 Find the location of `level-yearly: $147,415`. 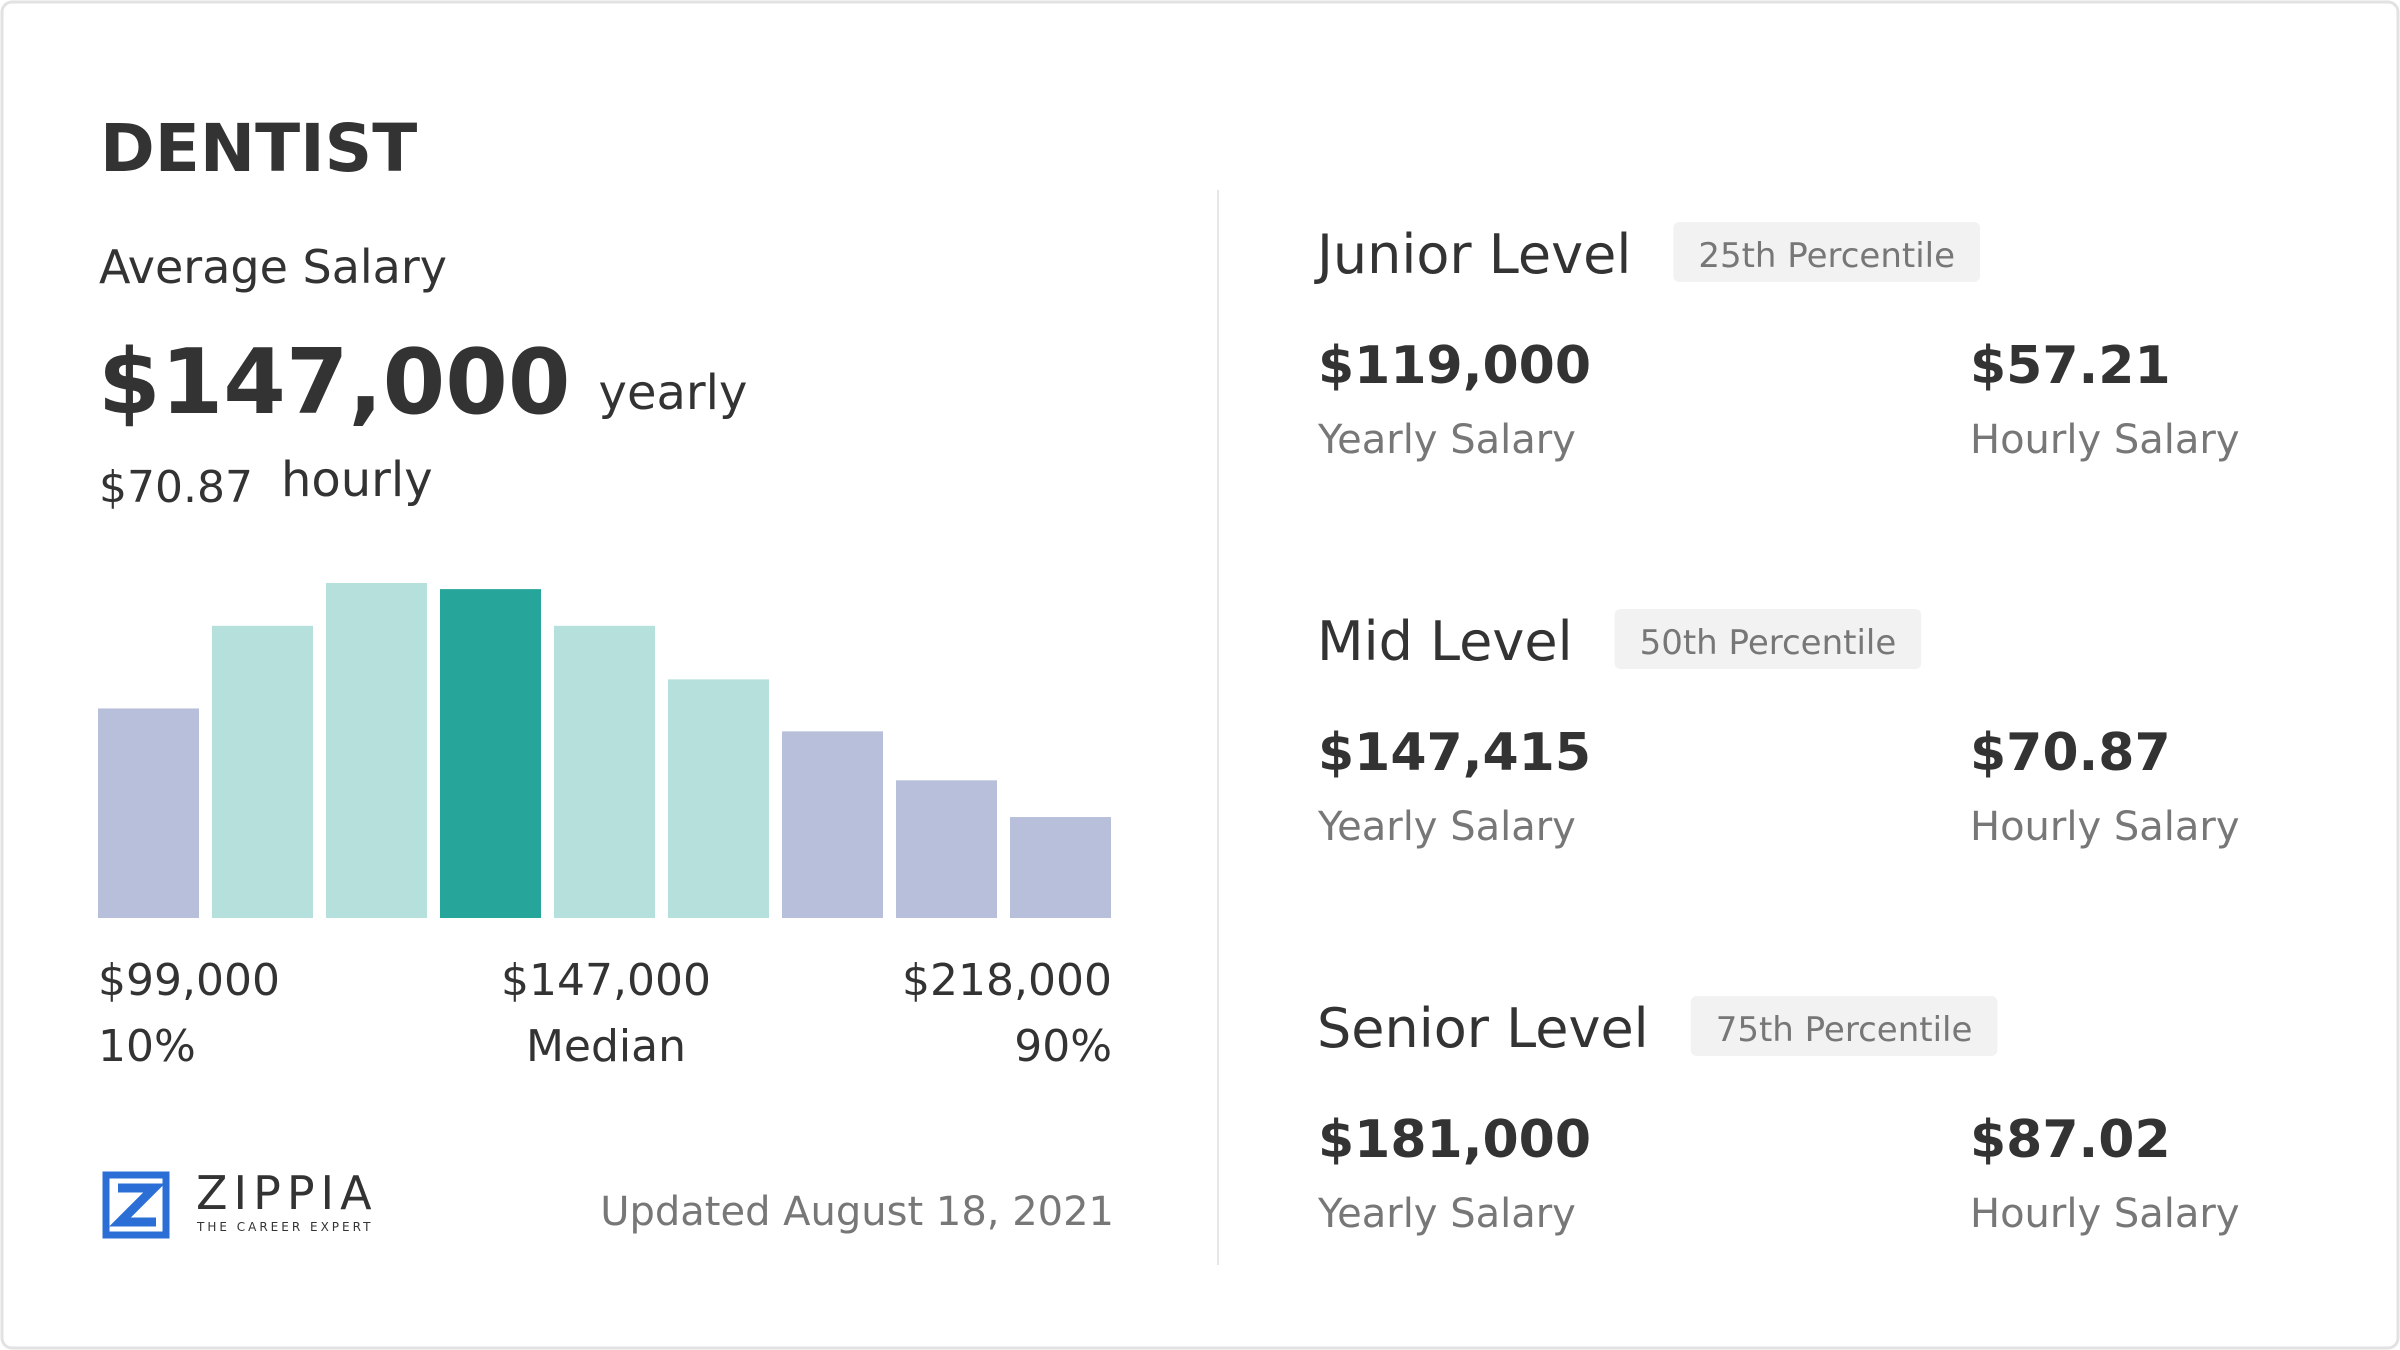

level-yearly: $147,415 is located at coordinates (1454, 753).